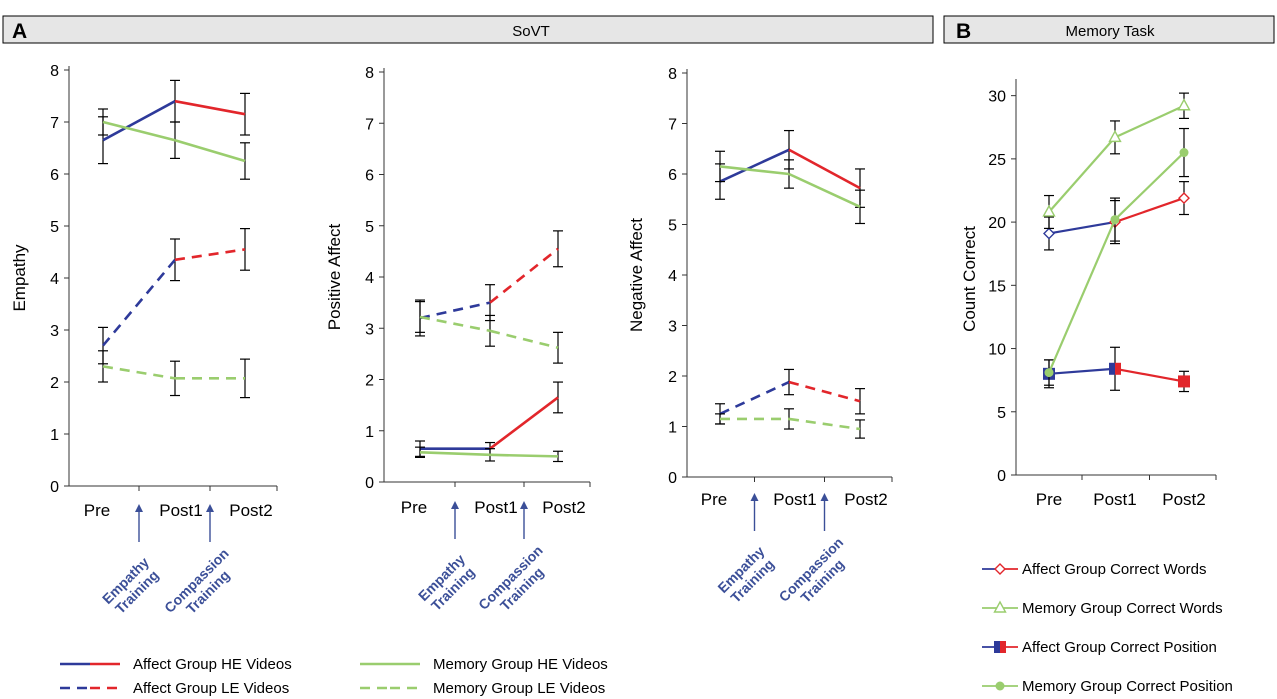 This screenshot has width=1277, height=699. I want to click on chart-4: 0 5 10 15 20 25 30 Pre Post1 Post2 Count Correct, so click(1088, 294).